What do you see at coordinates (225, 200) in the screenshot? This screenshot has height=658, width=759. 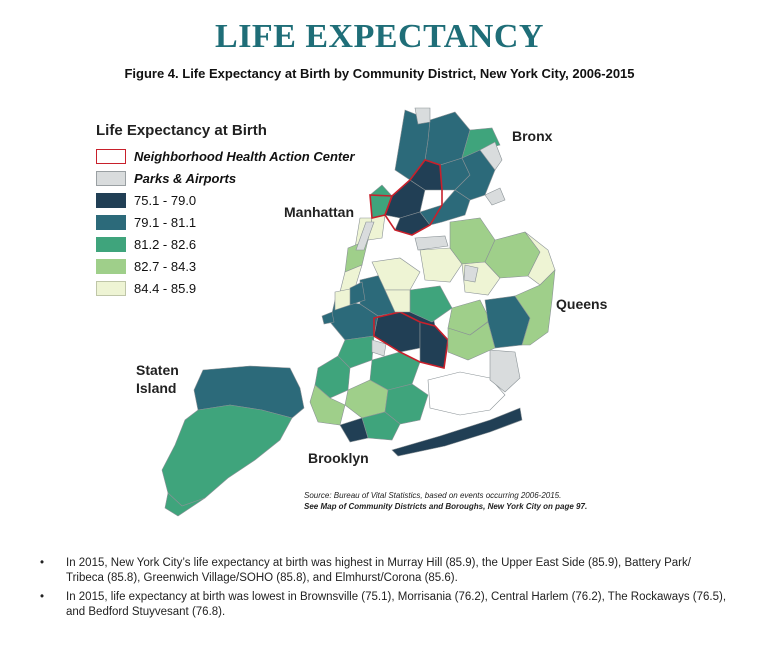 I see `legend-item-class-1: 75.1 - 79.0` at bounding box center [225, 200].